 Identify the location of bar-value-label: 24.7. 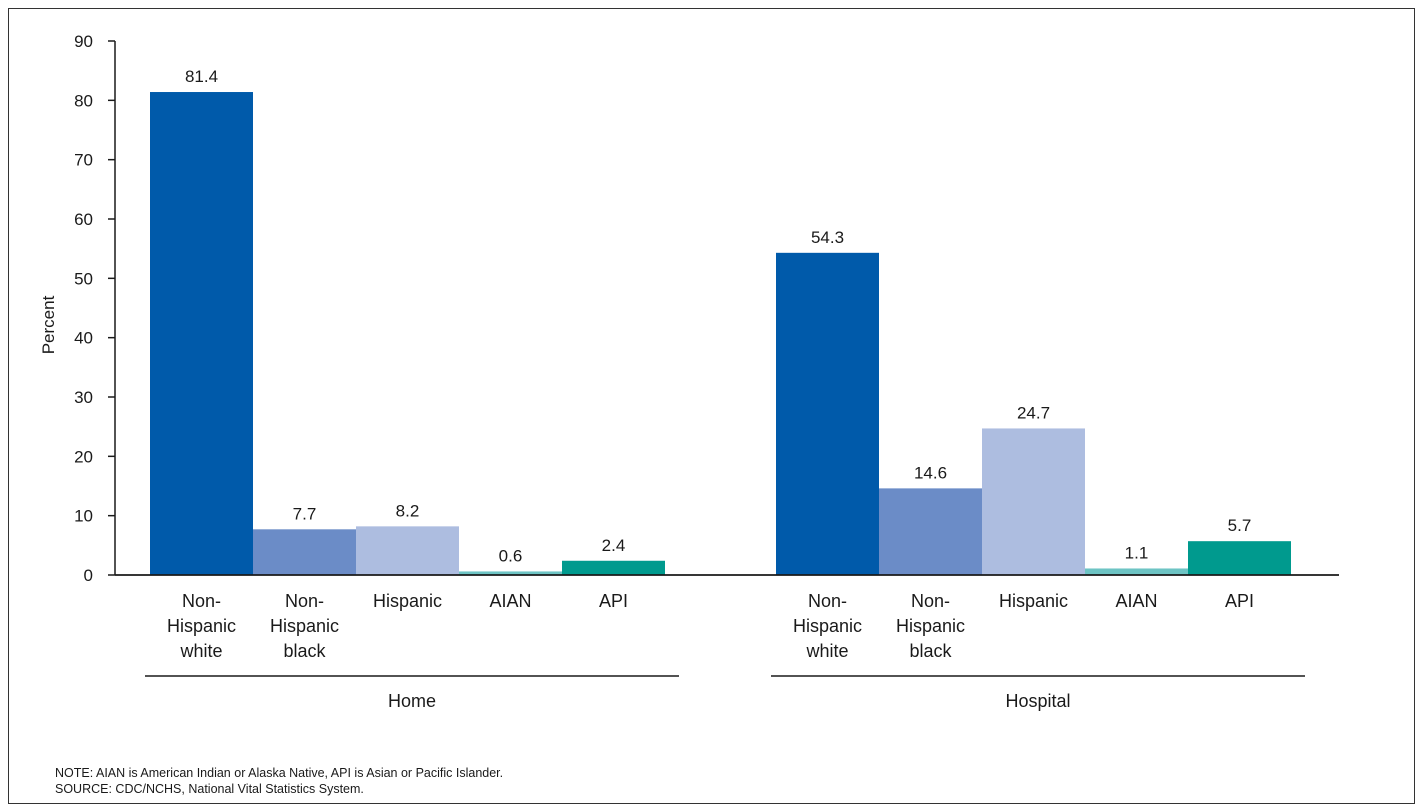
(1033, 412).